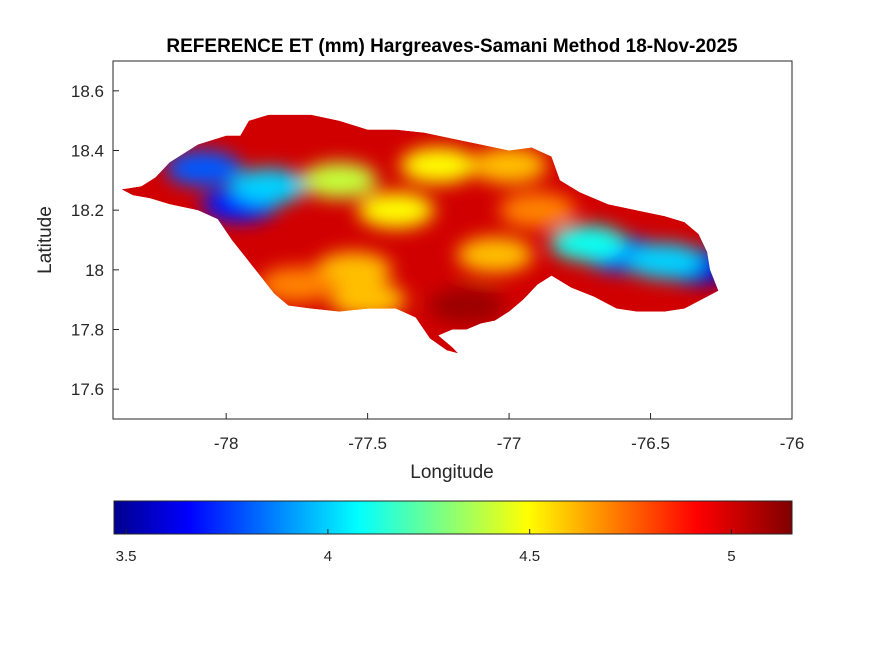 This screenshot has width=875, height=656. Describe the element at coordinates (453, 517) in the screenshot. I see `colorbar` at that location.